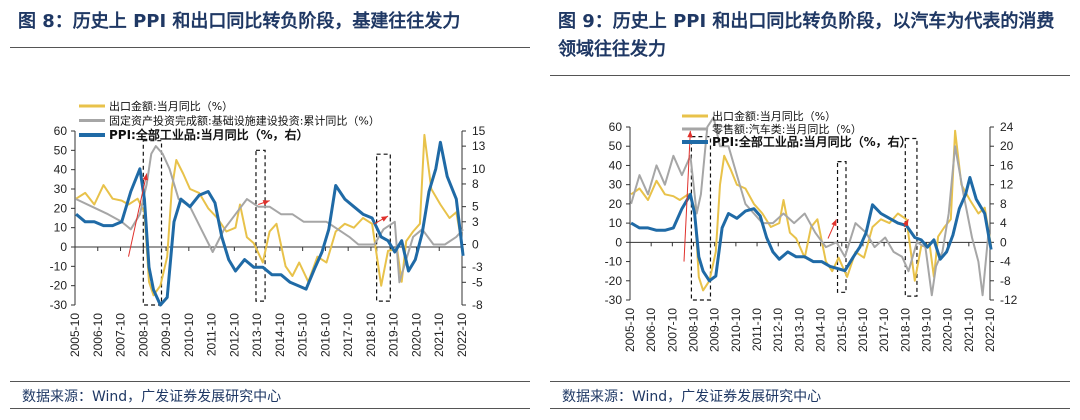 Image resolution: width=1080 pixels, height=420 pixels. Describe the element at coordinates (576, 21) in the screenshot. I see `figure-9-label: 图 9` at that location.